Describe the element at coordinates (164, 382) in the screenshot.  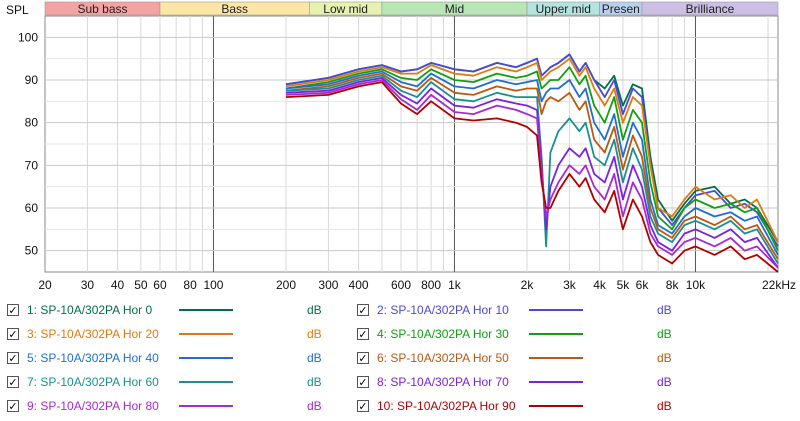
I see `legend-item: 7: SP-10A/302PA Hor 60 dB` at that location.